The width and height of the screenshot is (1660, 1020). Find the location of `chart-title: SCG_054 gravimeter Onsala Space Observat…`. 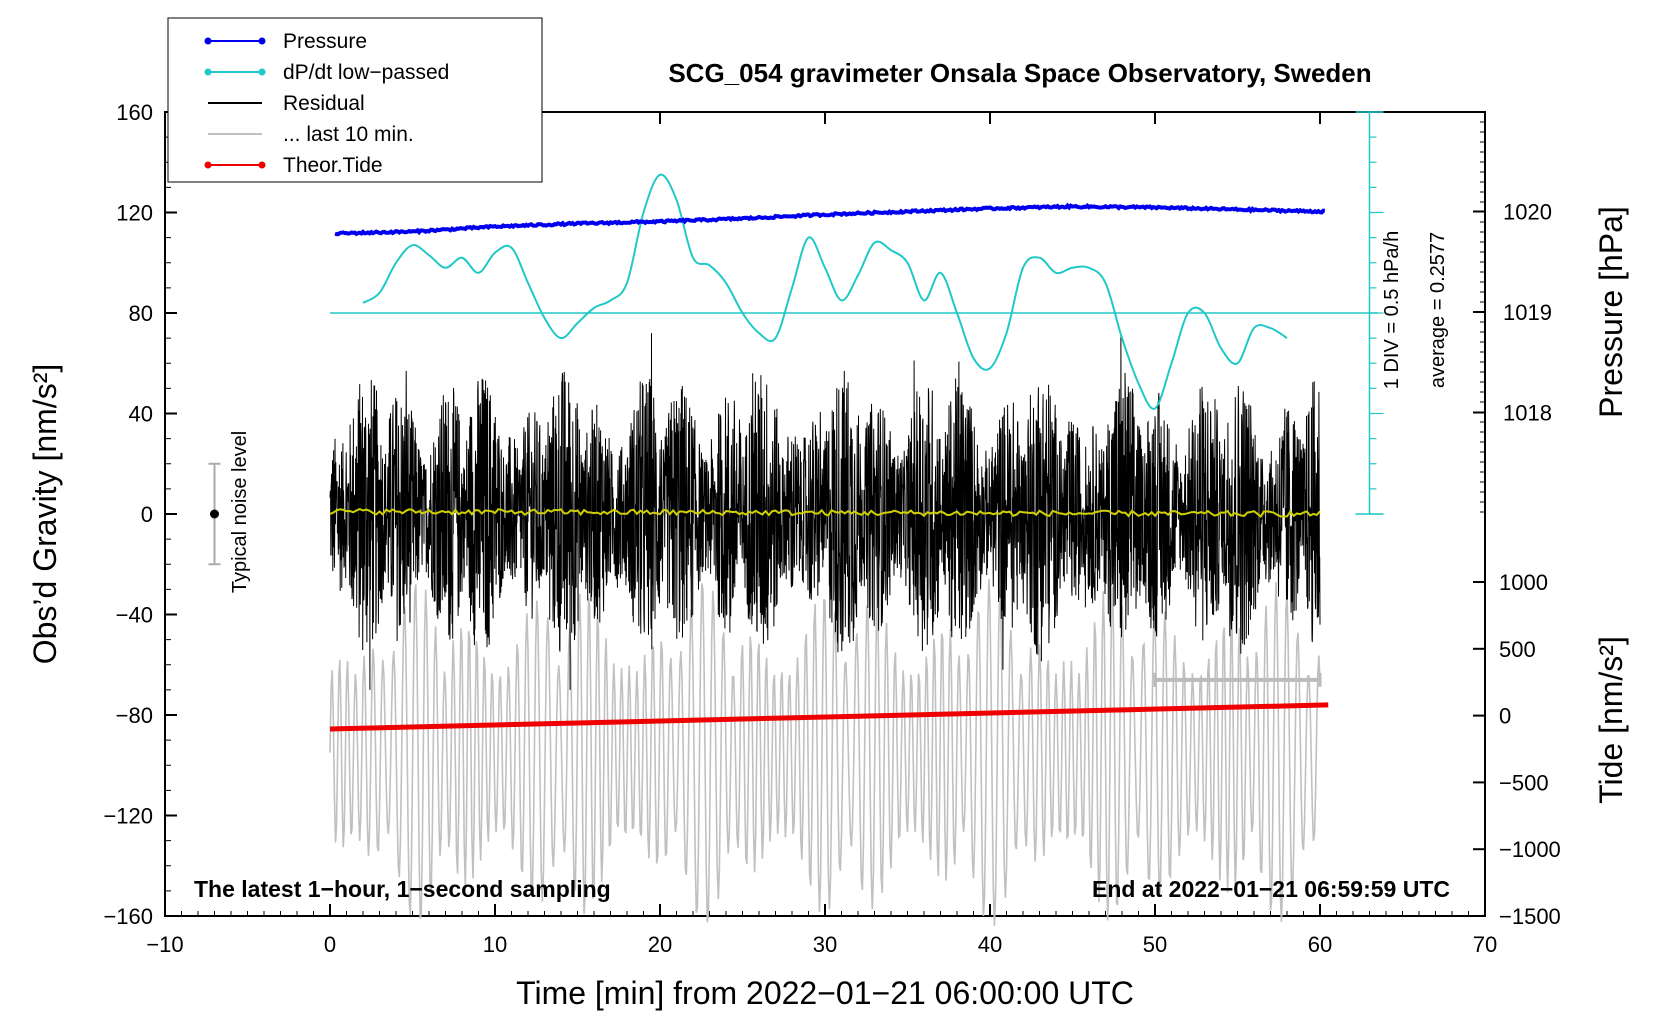

chart-title: SCG_054 gravimeter Onsala Space Observat… is located at coordinates (1019, 73).